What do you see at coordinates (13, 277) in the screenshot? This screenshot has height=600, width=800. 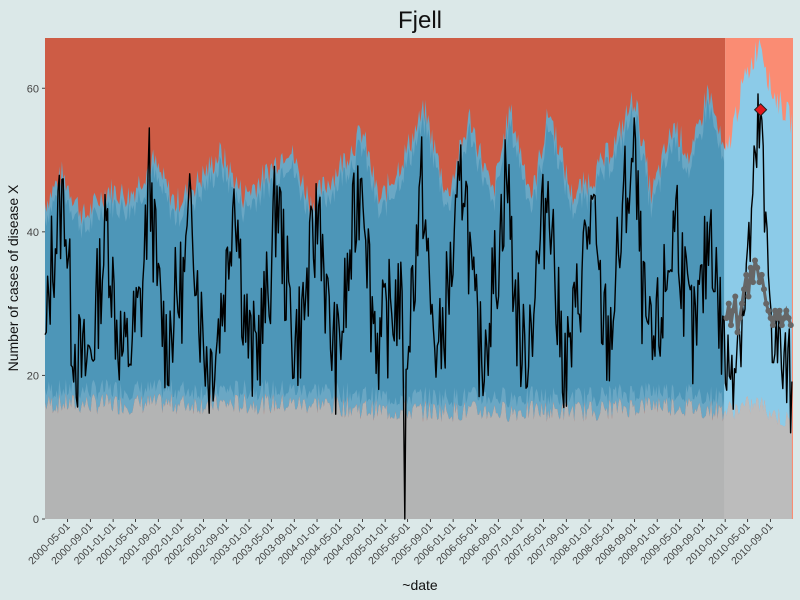 I see `y-axis-label: Number of cases of disease X` at bounding box center [13, 277].